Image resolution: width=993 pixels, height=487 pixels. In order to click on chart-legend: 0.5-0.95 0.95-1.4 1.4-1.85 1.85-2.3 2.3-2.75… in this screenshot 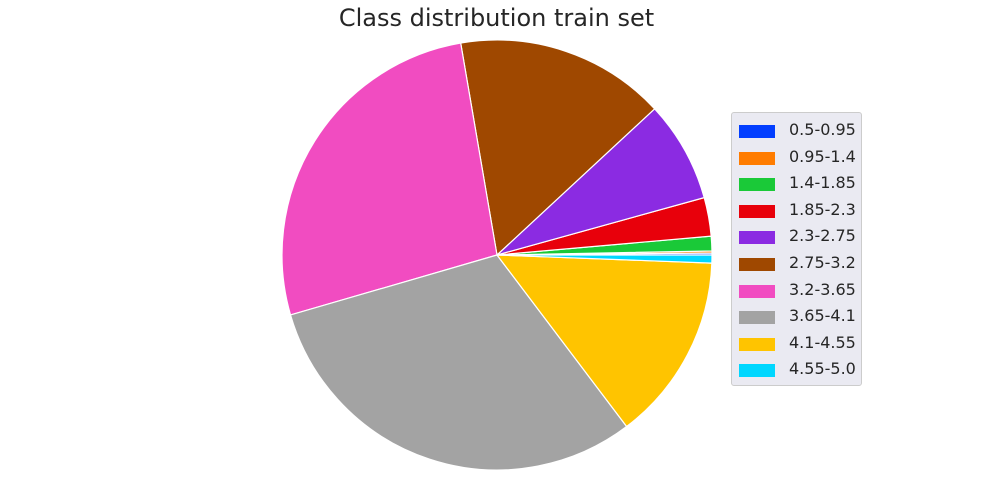, I will do `click(796, 249)`.